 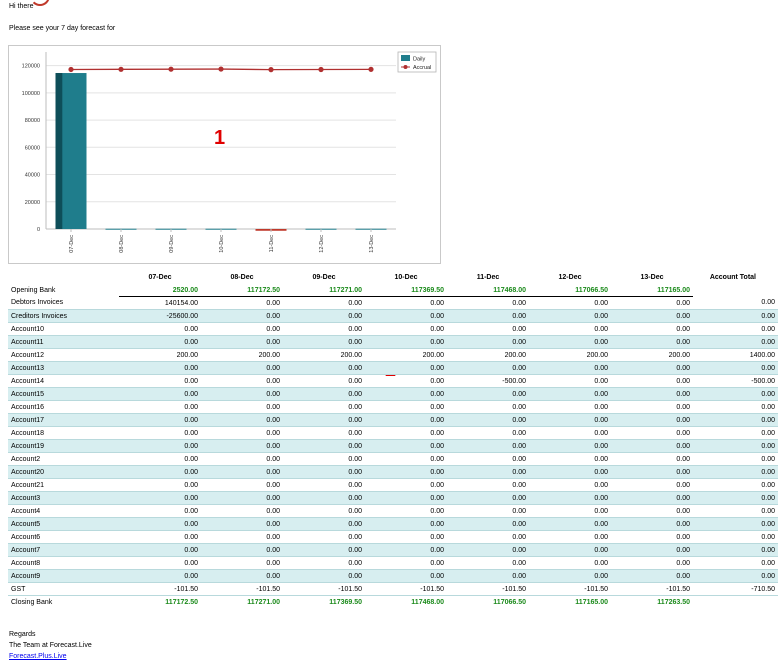 What do you see at coordinates (63, 550) in the screenshot?
I see `row-label: Account7` at bounding box center [63, 550].